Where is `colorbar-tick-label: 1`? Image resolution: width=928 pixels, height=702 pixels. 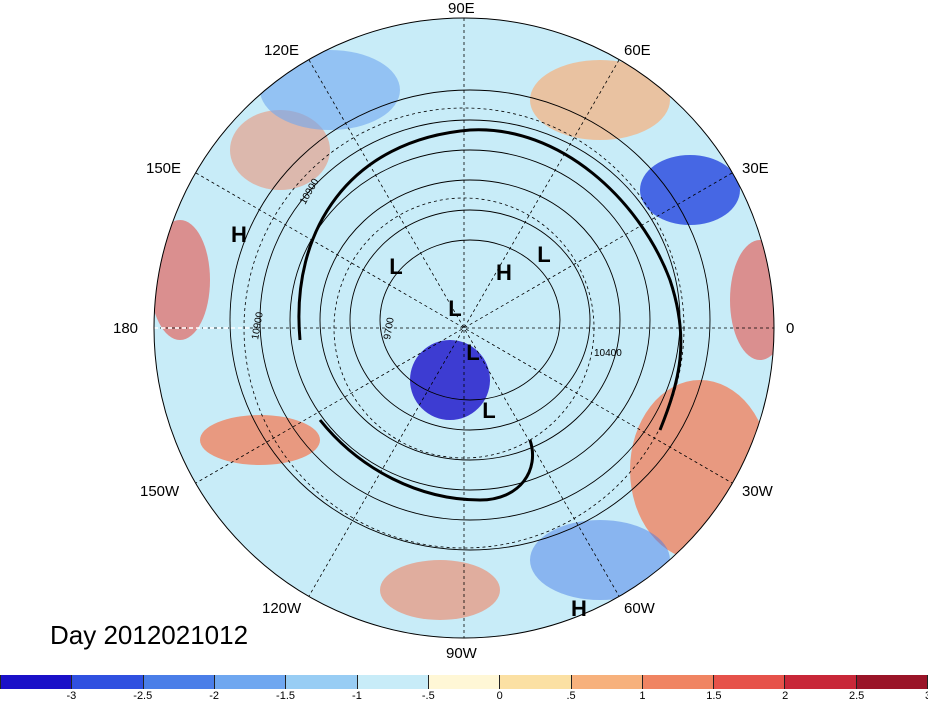
colorbar-tick-label: 1 is located at coordinates (642, 696).